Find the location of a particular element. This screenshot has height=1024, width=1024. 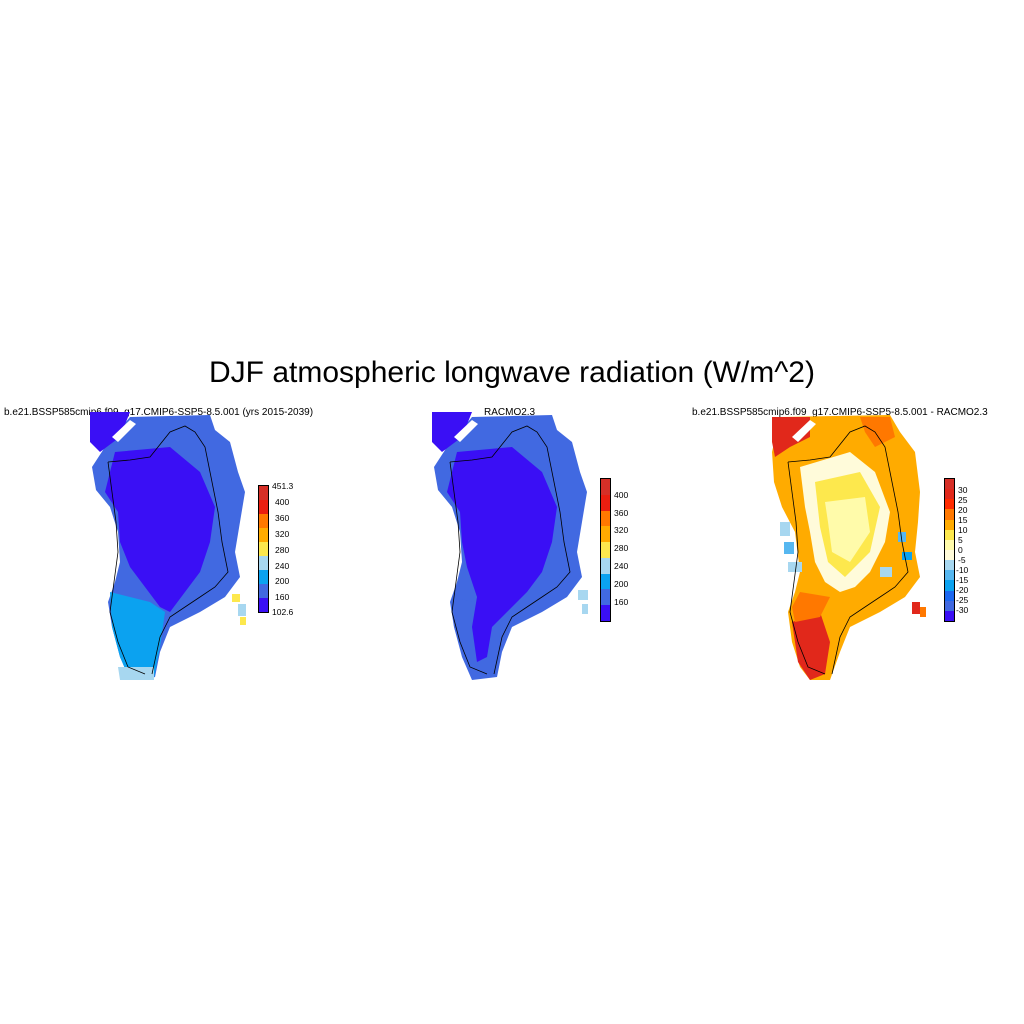

cbar-1-label: 451.3 is located at coordinates (283, 486).